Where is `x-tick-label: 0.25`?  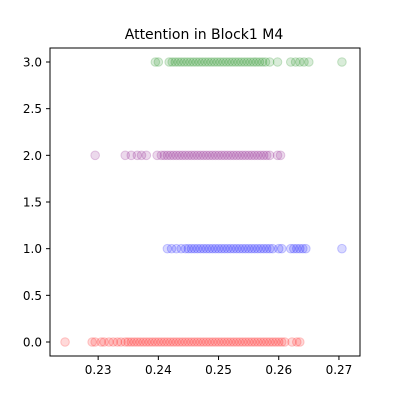
x-tick-label: 0.25 is located at coordinates (218, 370).